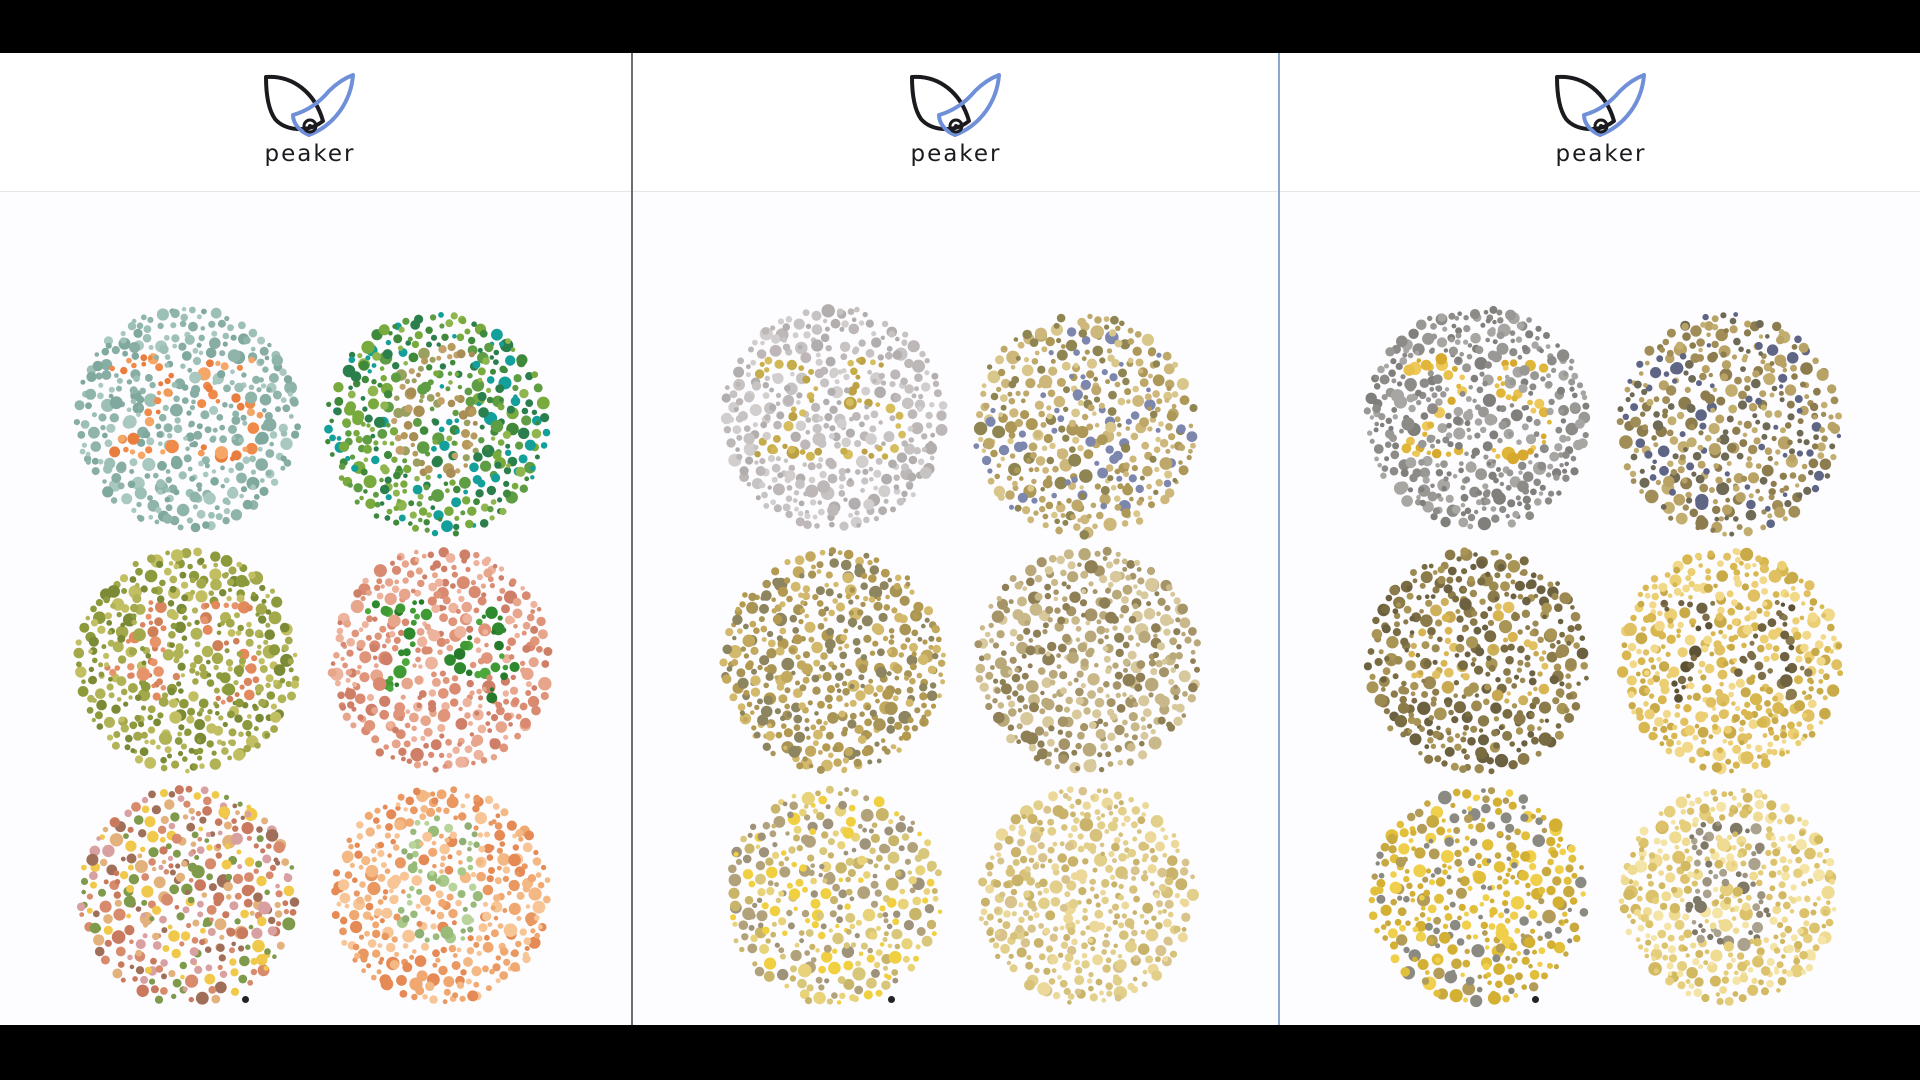 The image size is (1920, 1080). What do you see at coordinates (186, 660) in the screenshot?
I see `plate-dots` at bounding box center [186, 660].